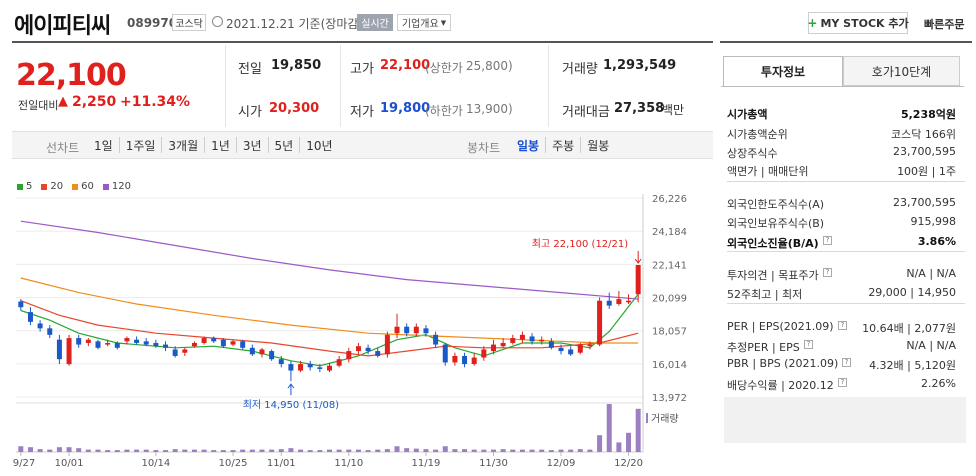 Image resolution: width=976 pixels, height=476 pixels. Describe the element at coordinates (444, 111) in the screenshot. I see `lower-limit-label: (하한가` at that location.